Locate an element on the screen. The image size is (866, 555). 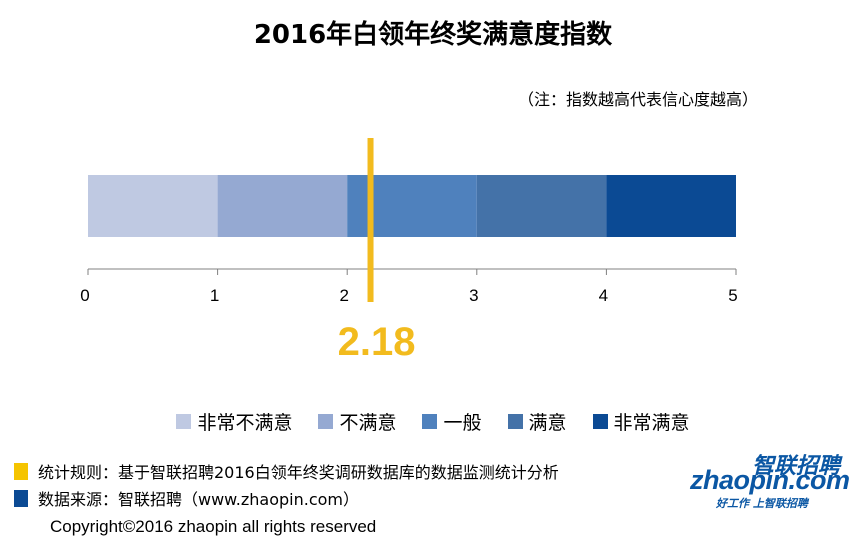
legend: 非常不满意 不满意 一般 满意 非常满意 is located at coordinates (433, 421).